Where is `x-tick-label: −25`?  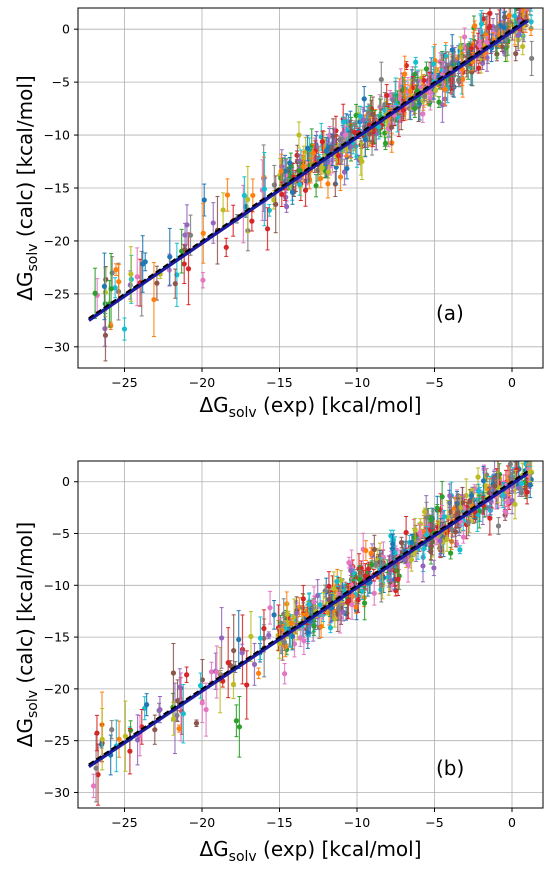 x-tick-label: −25 is located at coordinates (124, 382).